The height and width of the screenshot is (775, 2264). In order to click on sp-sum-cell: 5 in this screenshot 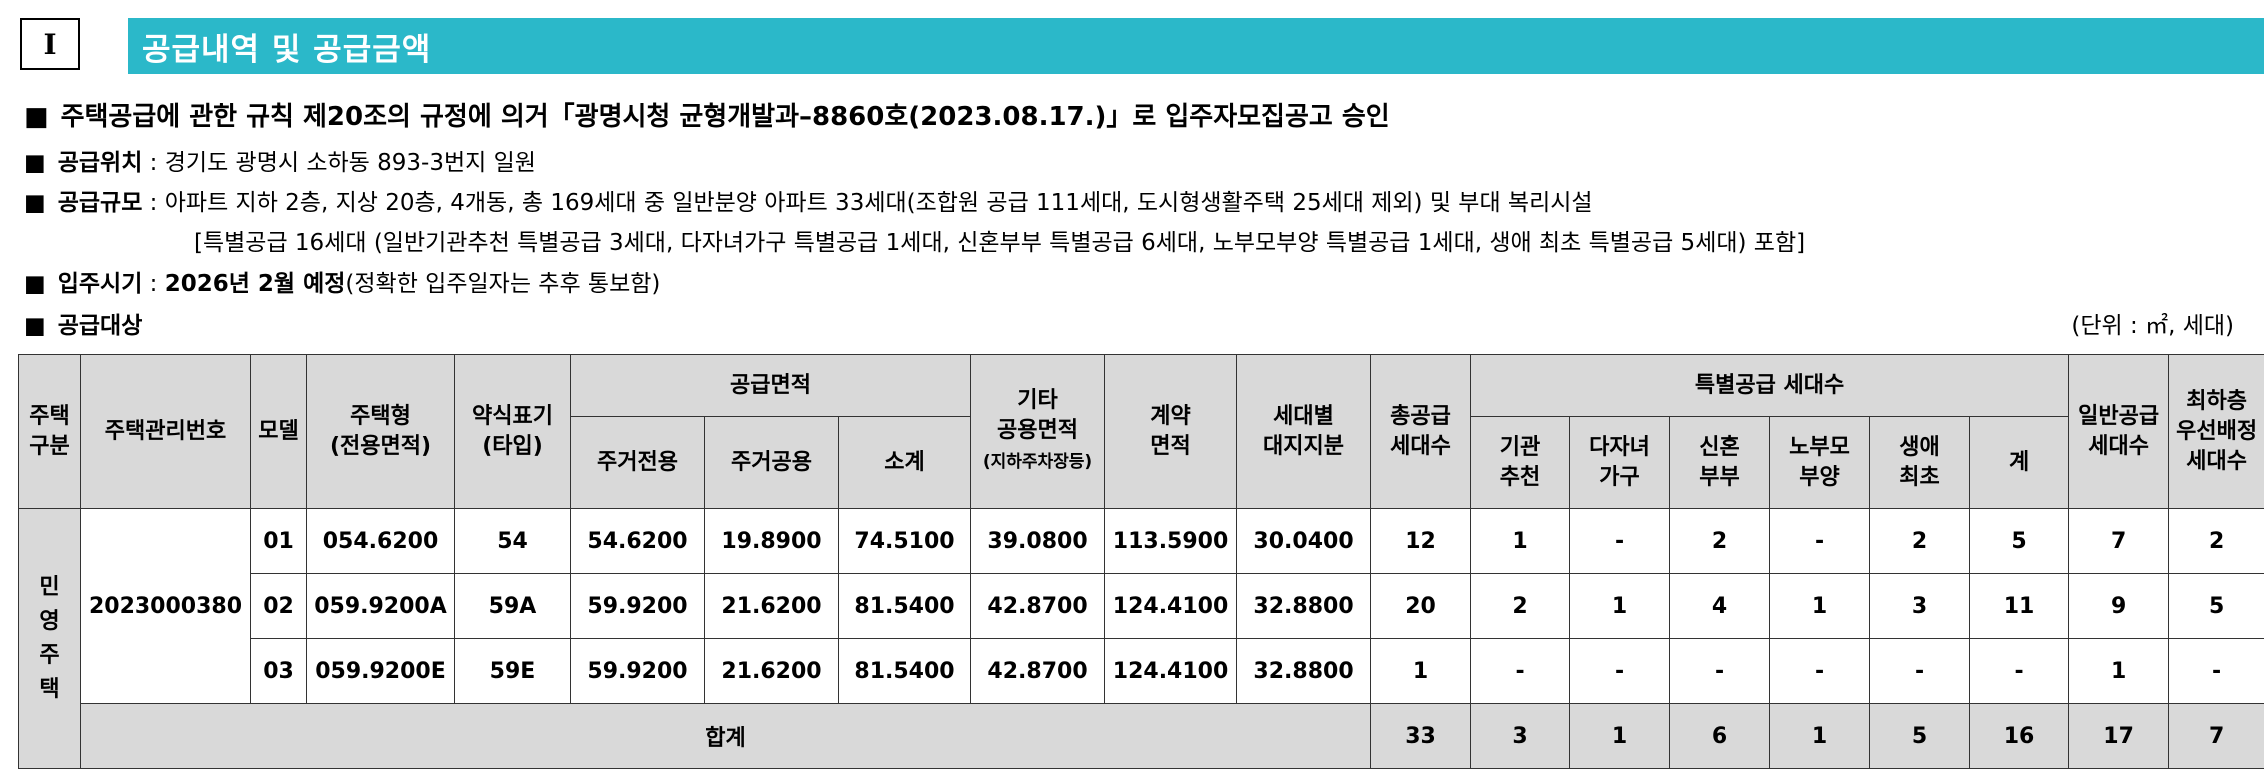, I will do `click(2019, 541)`.